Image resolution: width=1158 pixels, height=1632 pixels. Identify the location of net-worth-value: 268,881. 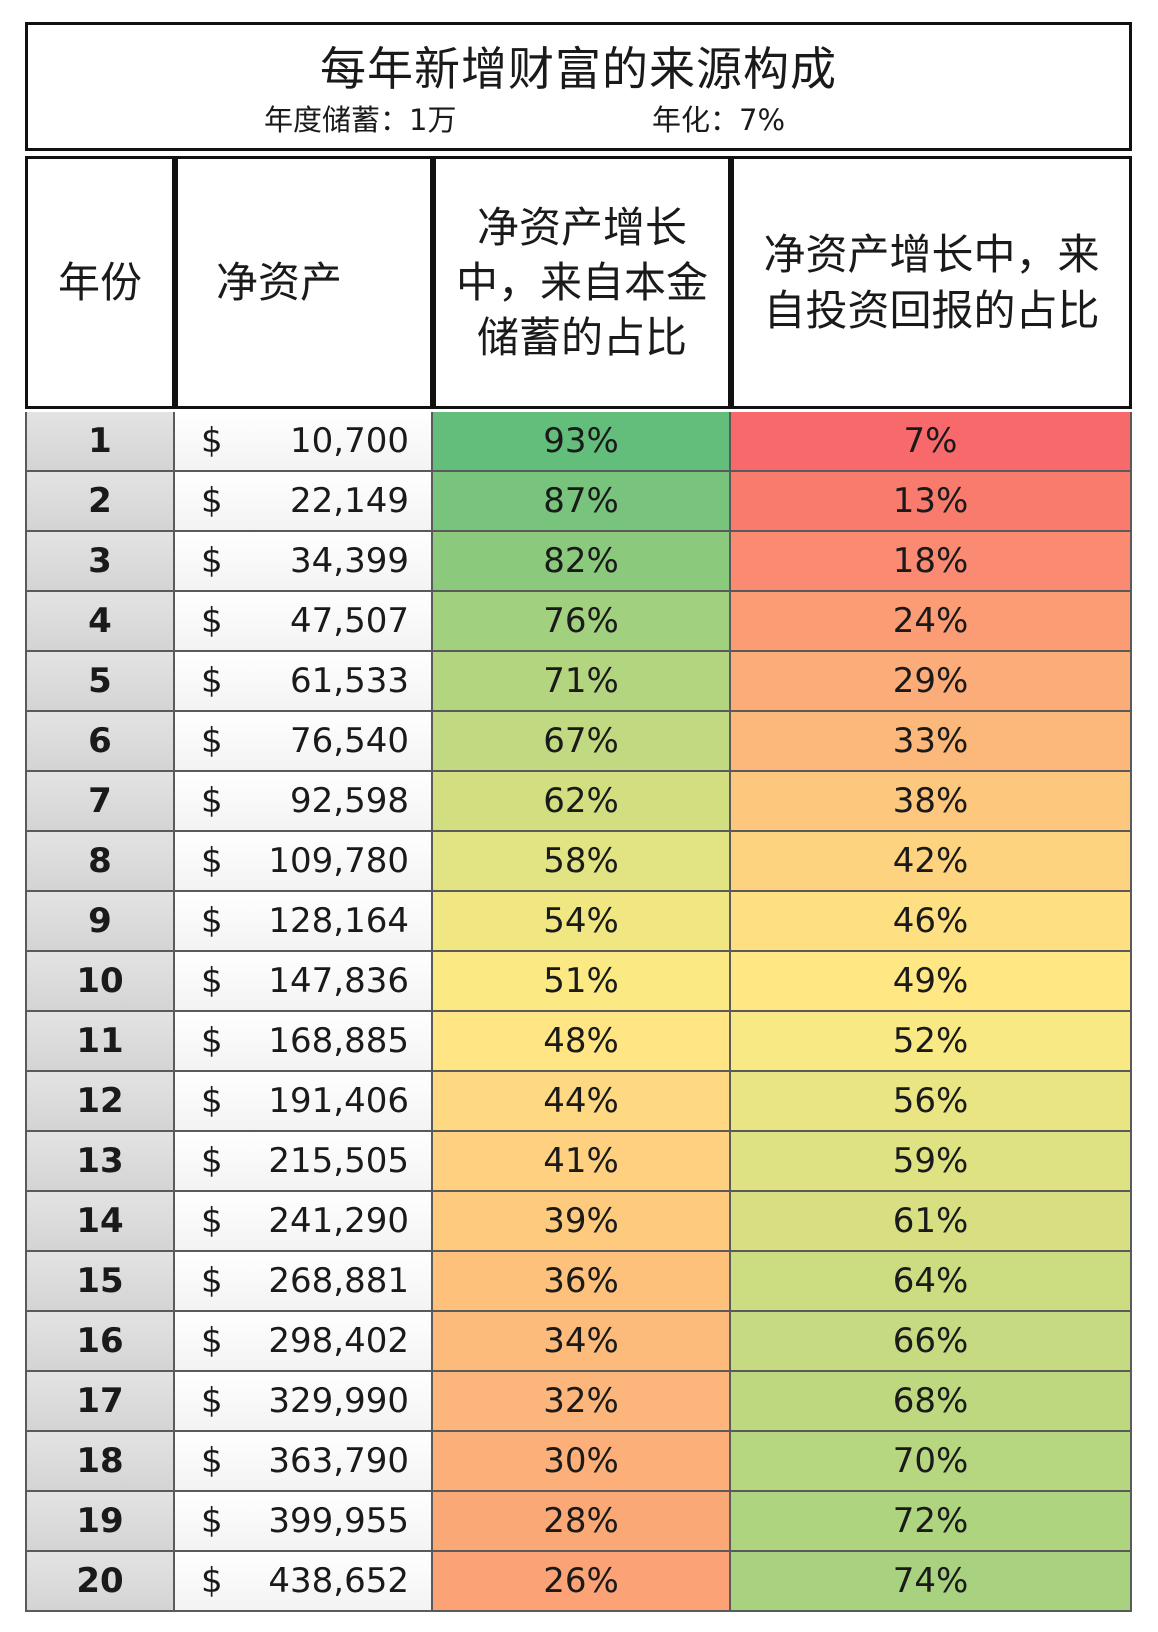
(338, 1281).